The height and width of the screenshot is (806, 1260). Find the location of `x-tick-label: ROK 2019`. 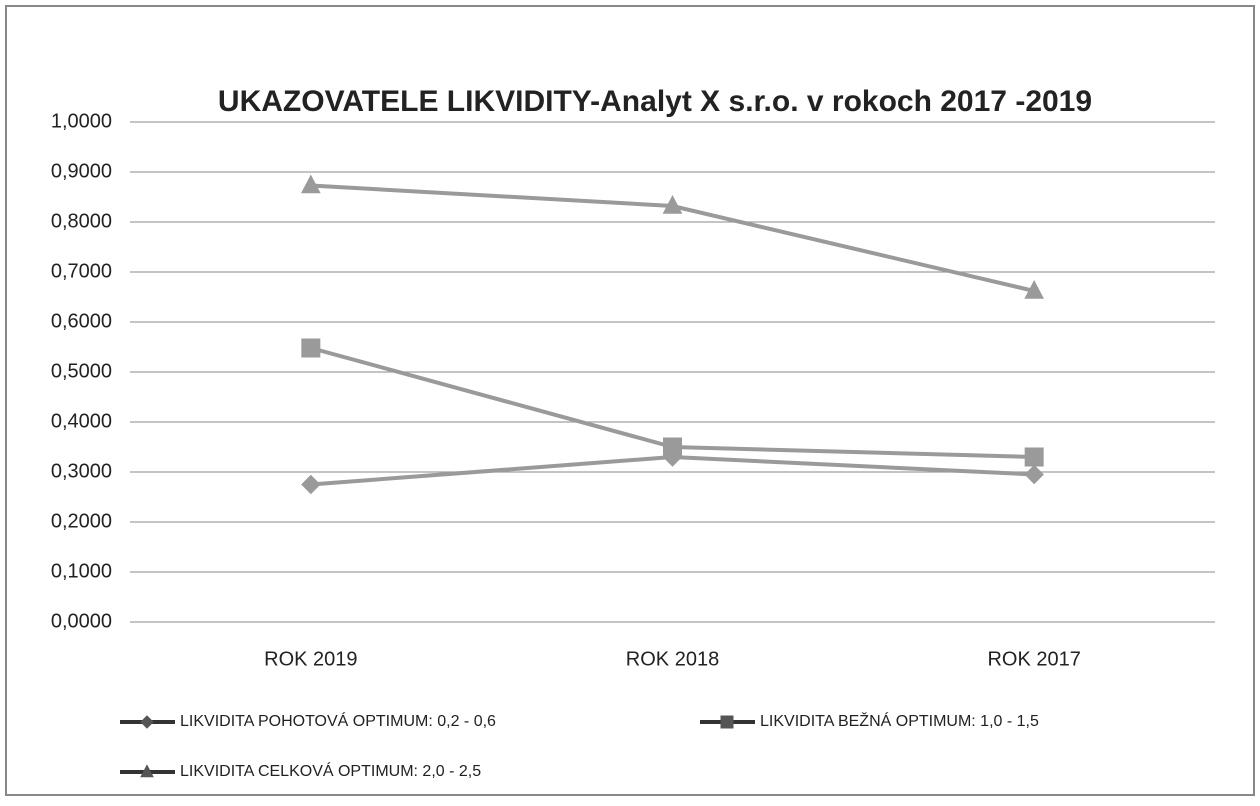

x-tick-label: ROK 2019 is located at coordinates (310, 659).